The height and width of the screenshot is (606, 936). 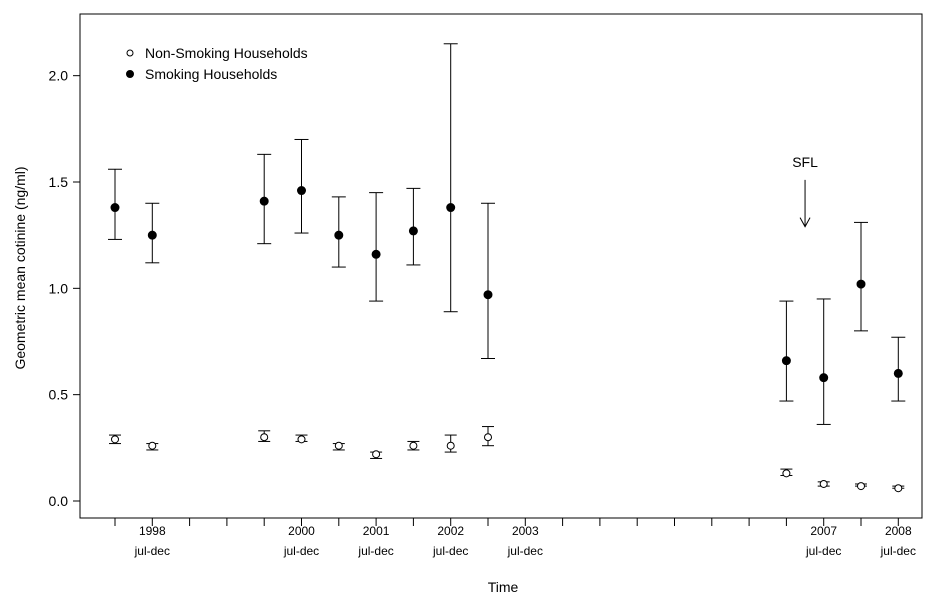 What do you see at coordinates (507, 459) in the screenshot?
I see `series-non-smoking` at bounding box center [507, 459].